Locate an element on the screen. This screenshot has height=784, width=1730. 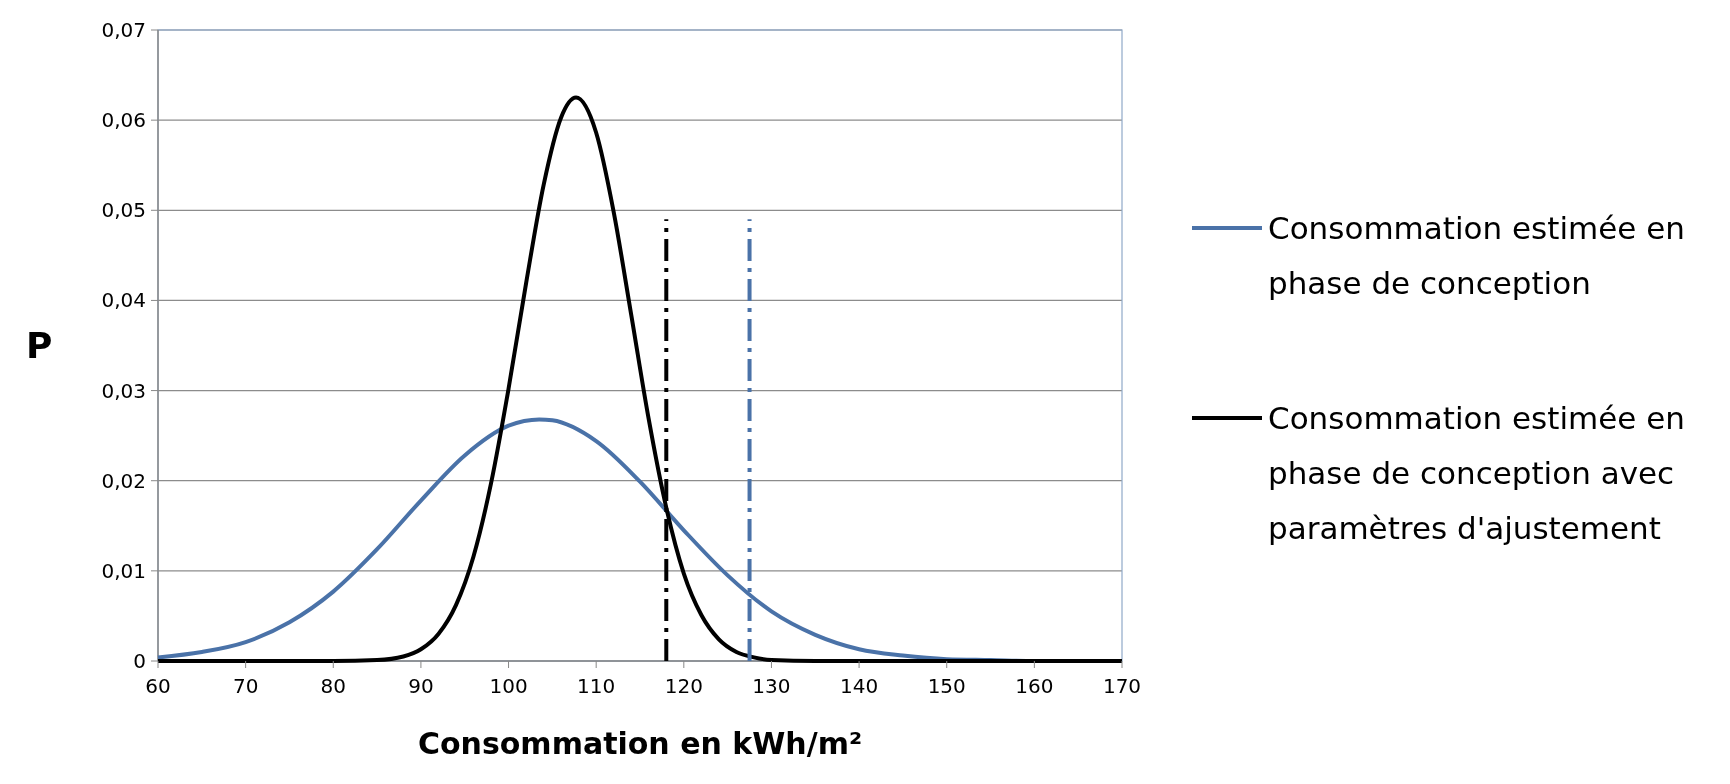
x-tick-label: 100 is located at coordinates (508, 686).